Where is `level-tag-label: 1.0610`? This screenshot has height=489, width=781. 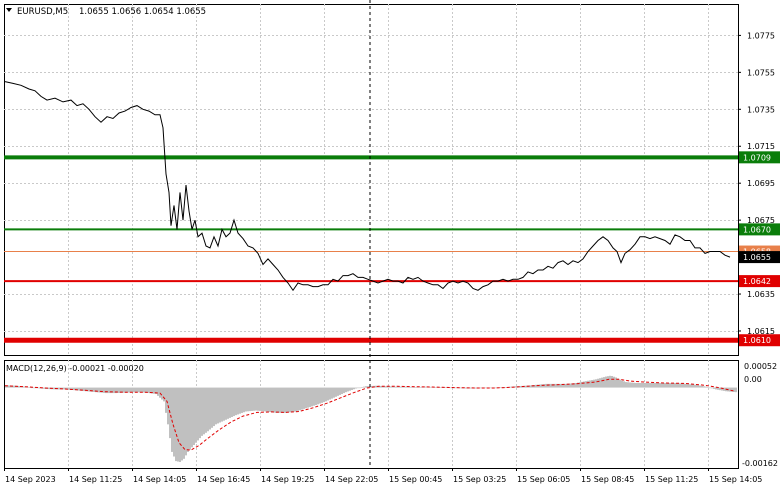 level-tag-label: 1.0610 is located at coordinates (757, 340).